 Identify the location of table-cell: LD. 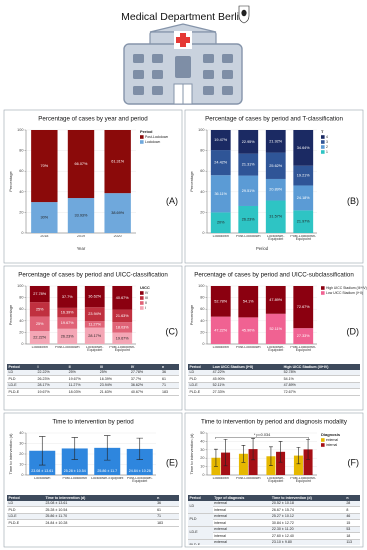
(25, 503).